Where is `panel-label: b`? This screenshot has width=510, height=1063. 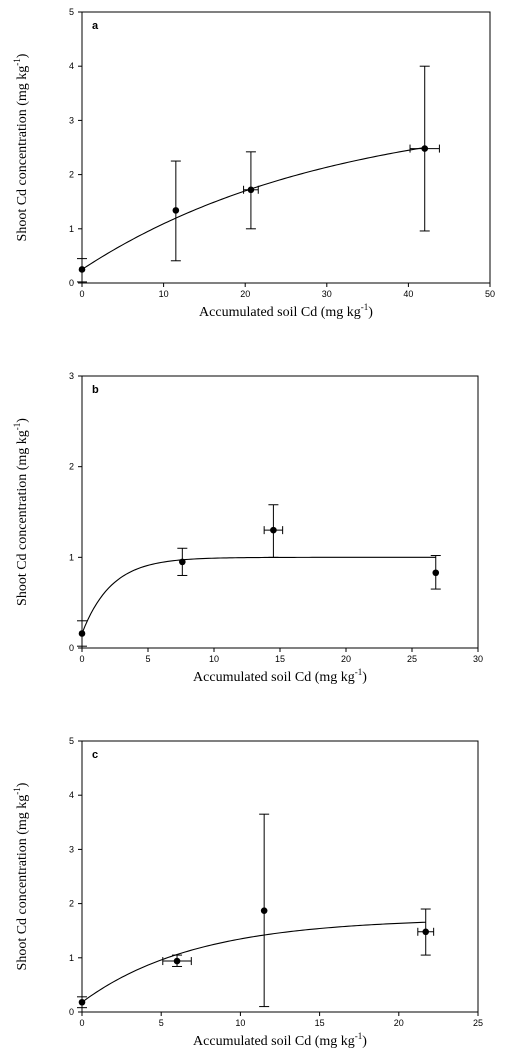
panel-label: b is located at coordinates (95, 390).